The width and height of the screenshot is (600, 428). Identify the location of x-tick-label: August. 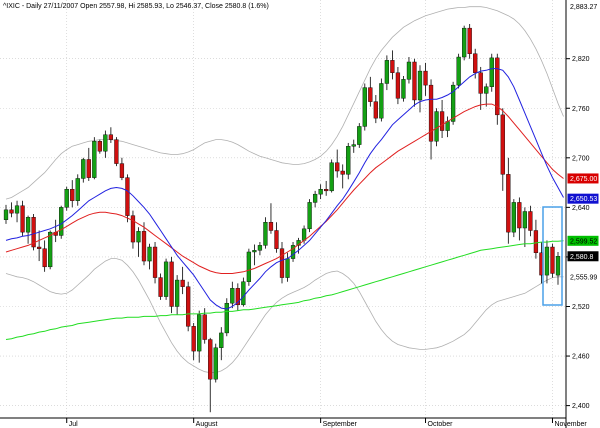
(207, 424).